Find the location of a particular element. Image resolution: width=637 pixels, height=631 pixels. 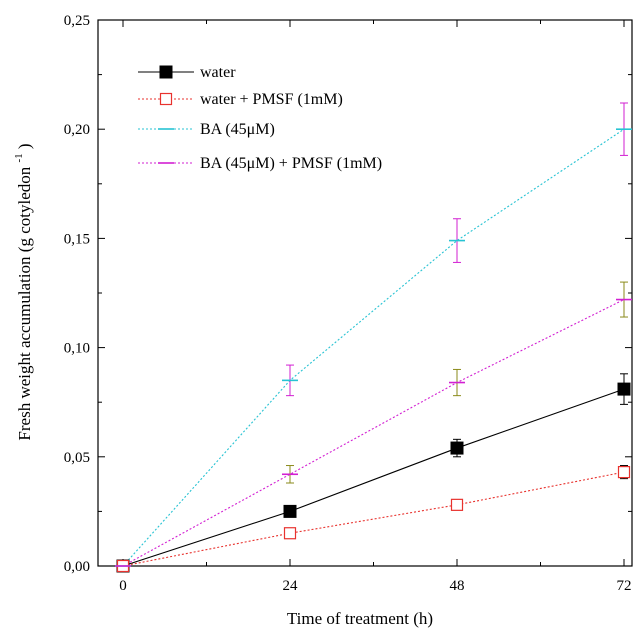

y-tick-label: 0,10 is located at coordinates (77, 349).